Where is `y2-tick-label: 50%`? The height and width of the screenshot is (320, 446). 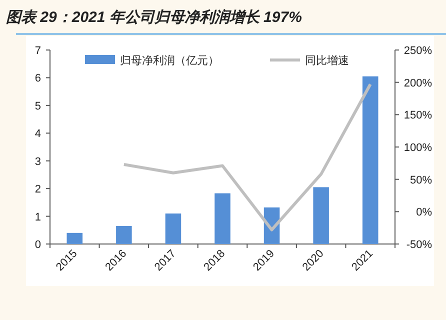 y2-tick-label: 50% is located at coordinates (421, 180).